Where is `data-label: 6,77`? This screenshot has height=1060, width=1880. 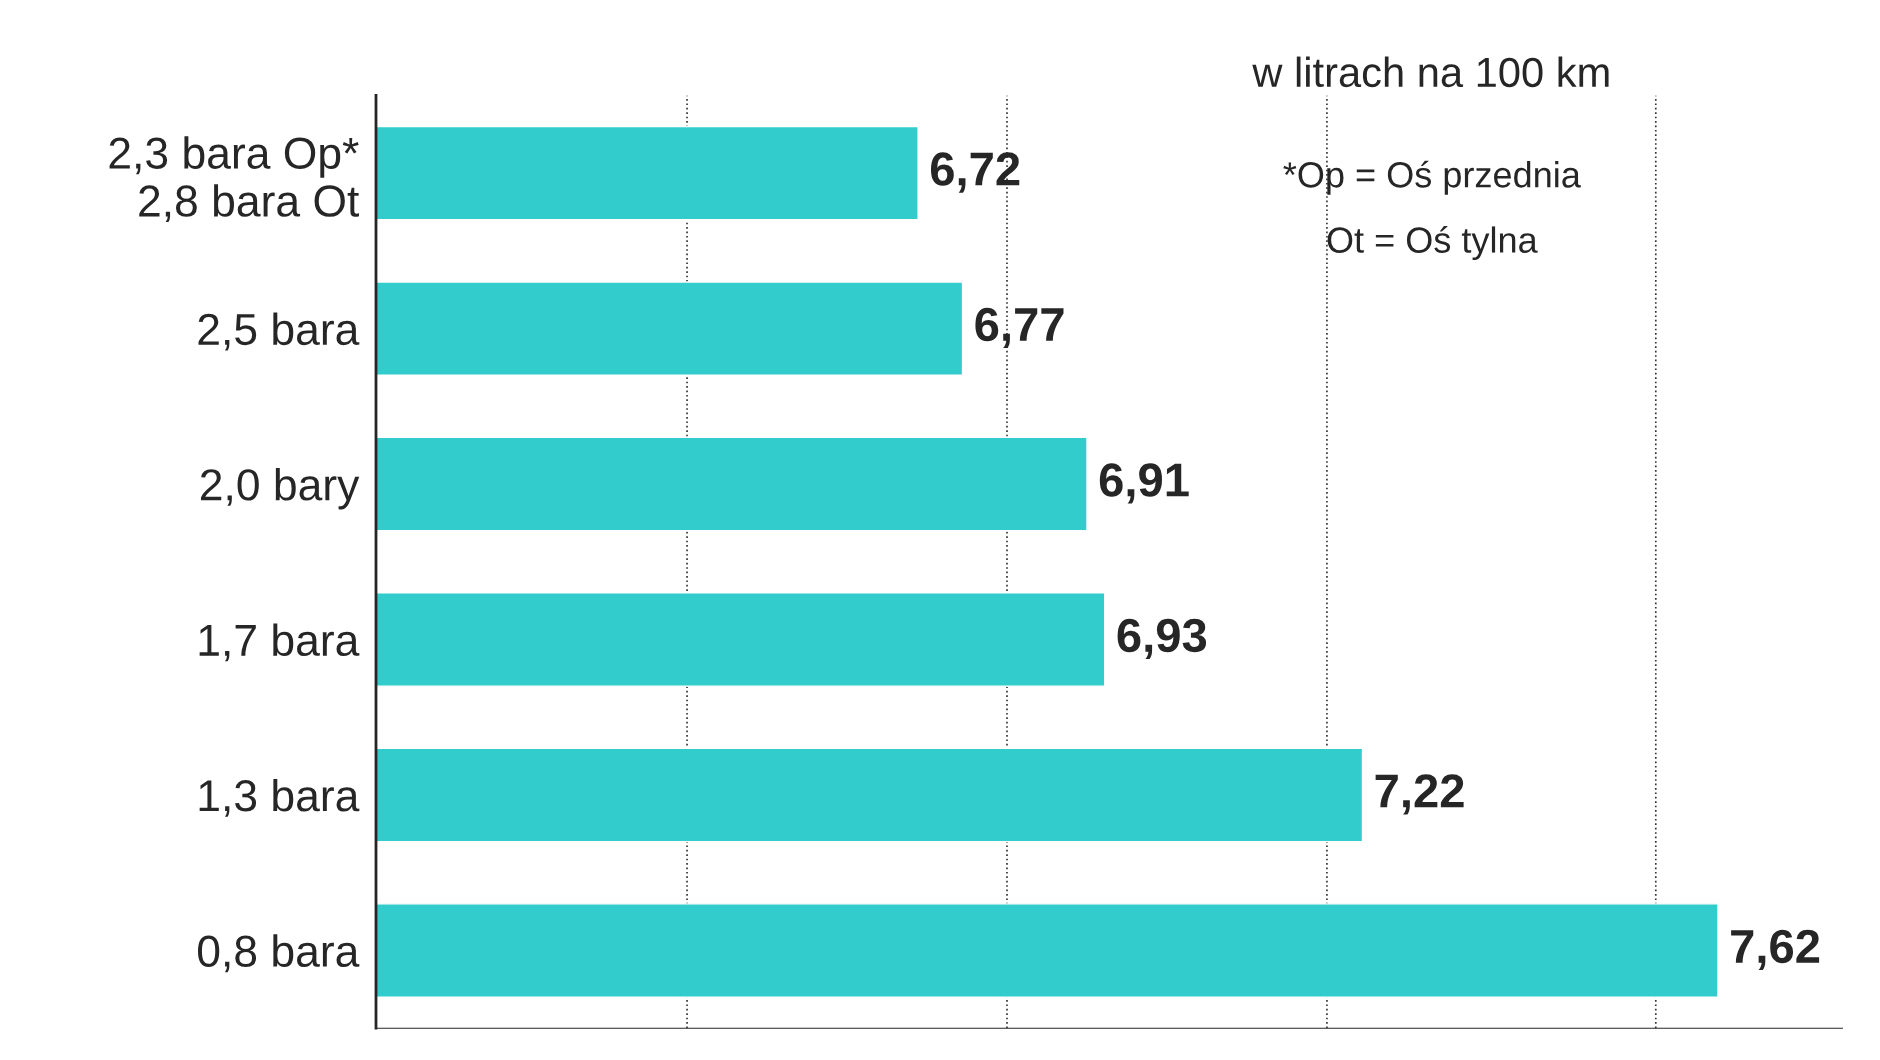
data-label: 6,77 is located at coordinates (1019, 328).